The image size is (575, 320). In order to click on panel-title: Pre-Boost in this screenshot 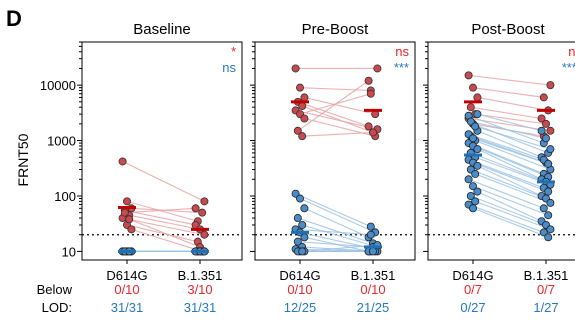, I will do `click(336, 29)`.